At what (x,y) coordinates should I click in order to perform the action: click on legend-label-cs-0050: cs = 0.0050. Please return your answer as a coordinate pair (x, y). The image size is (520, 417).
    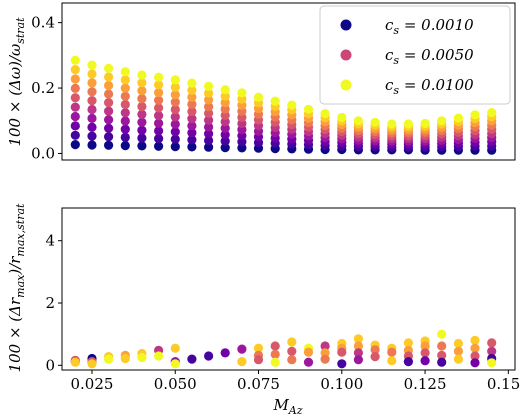
    Looking at the image, I should click on (429, 56).